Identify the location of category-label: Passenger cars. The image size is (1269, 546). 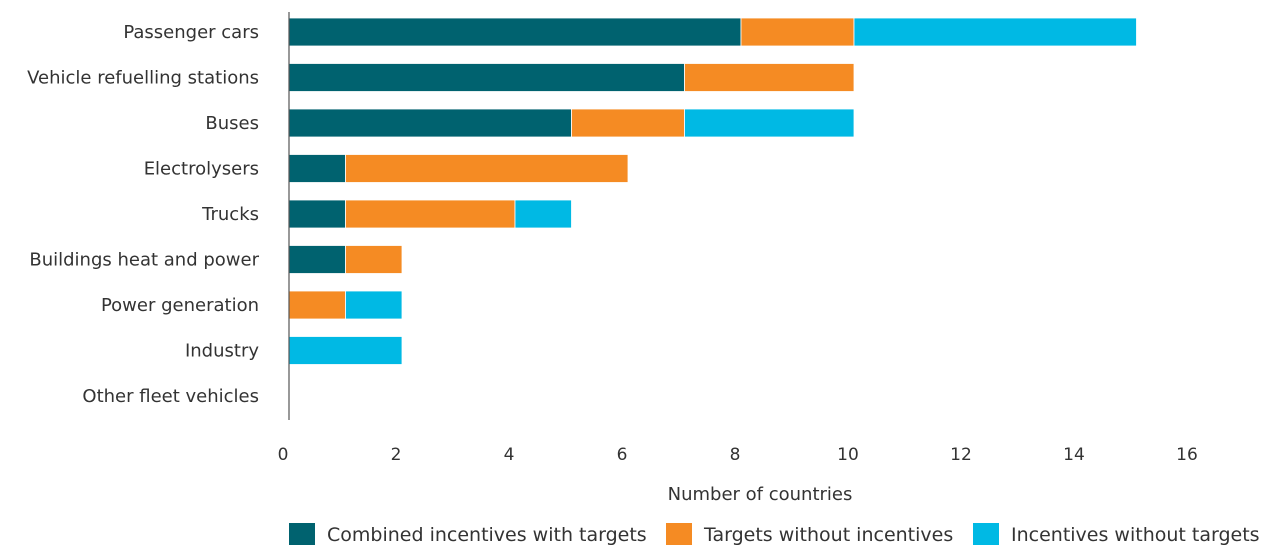
(191, 32).